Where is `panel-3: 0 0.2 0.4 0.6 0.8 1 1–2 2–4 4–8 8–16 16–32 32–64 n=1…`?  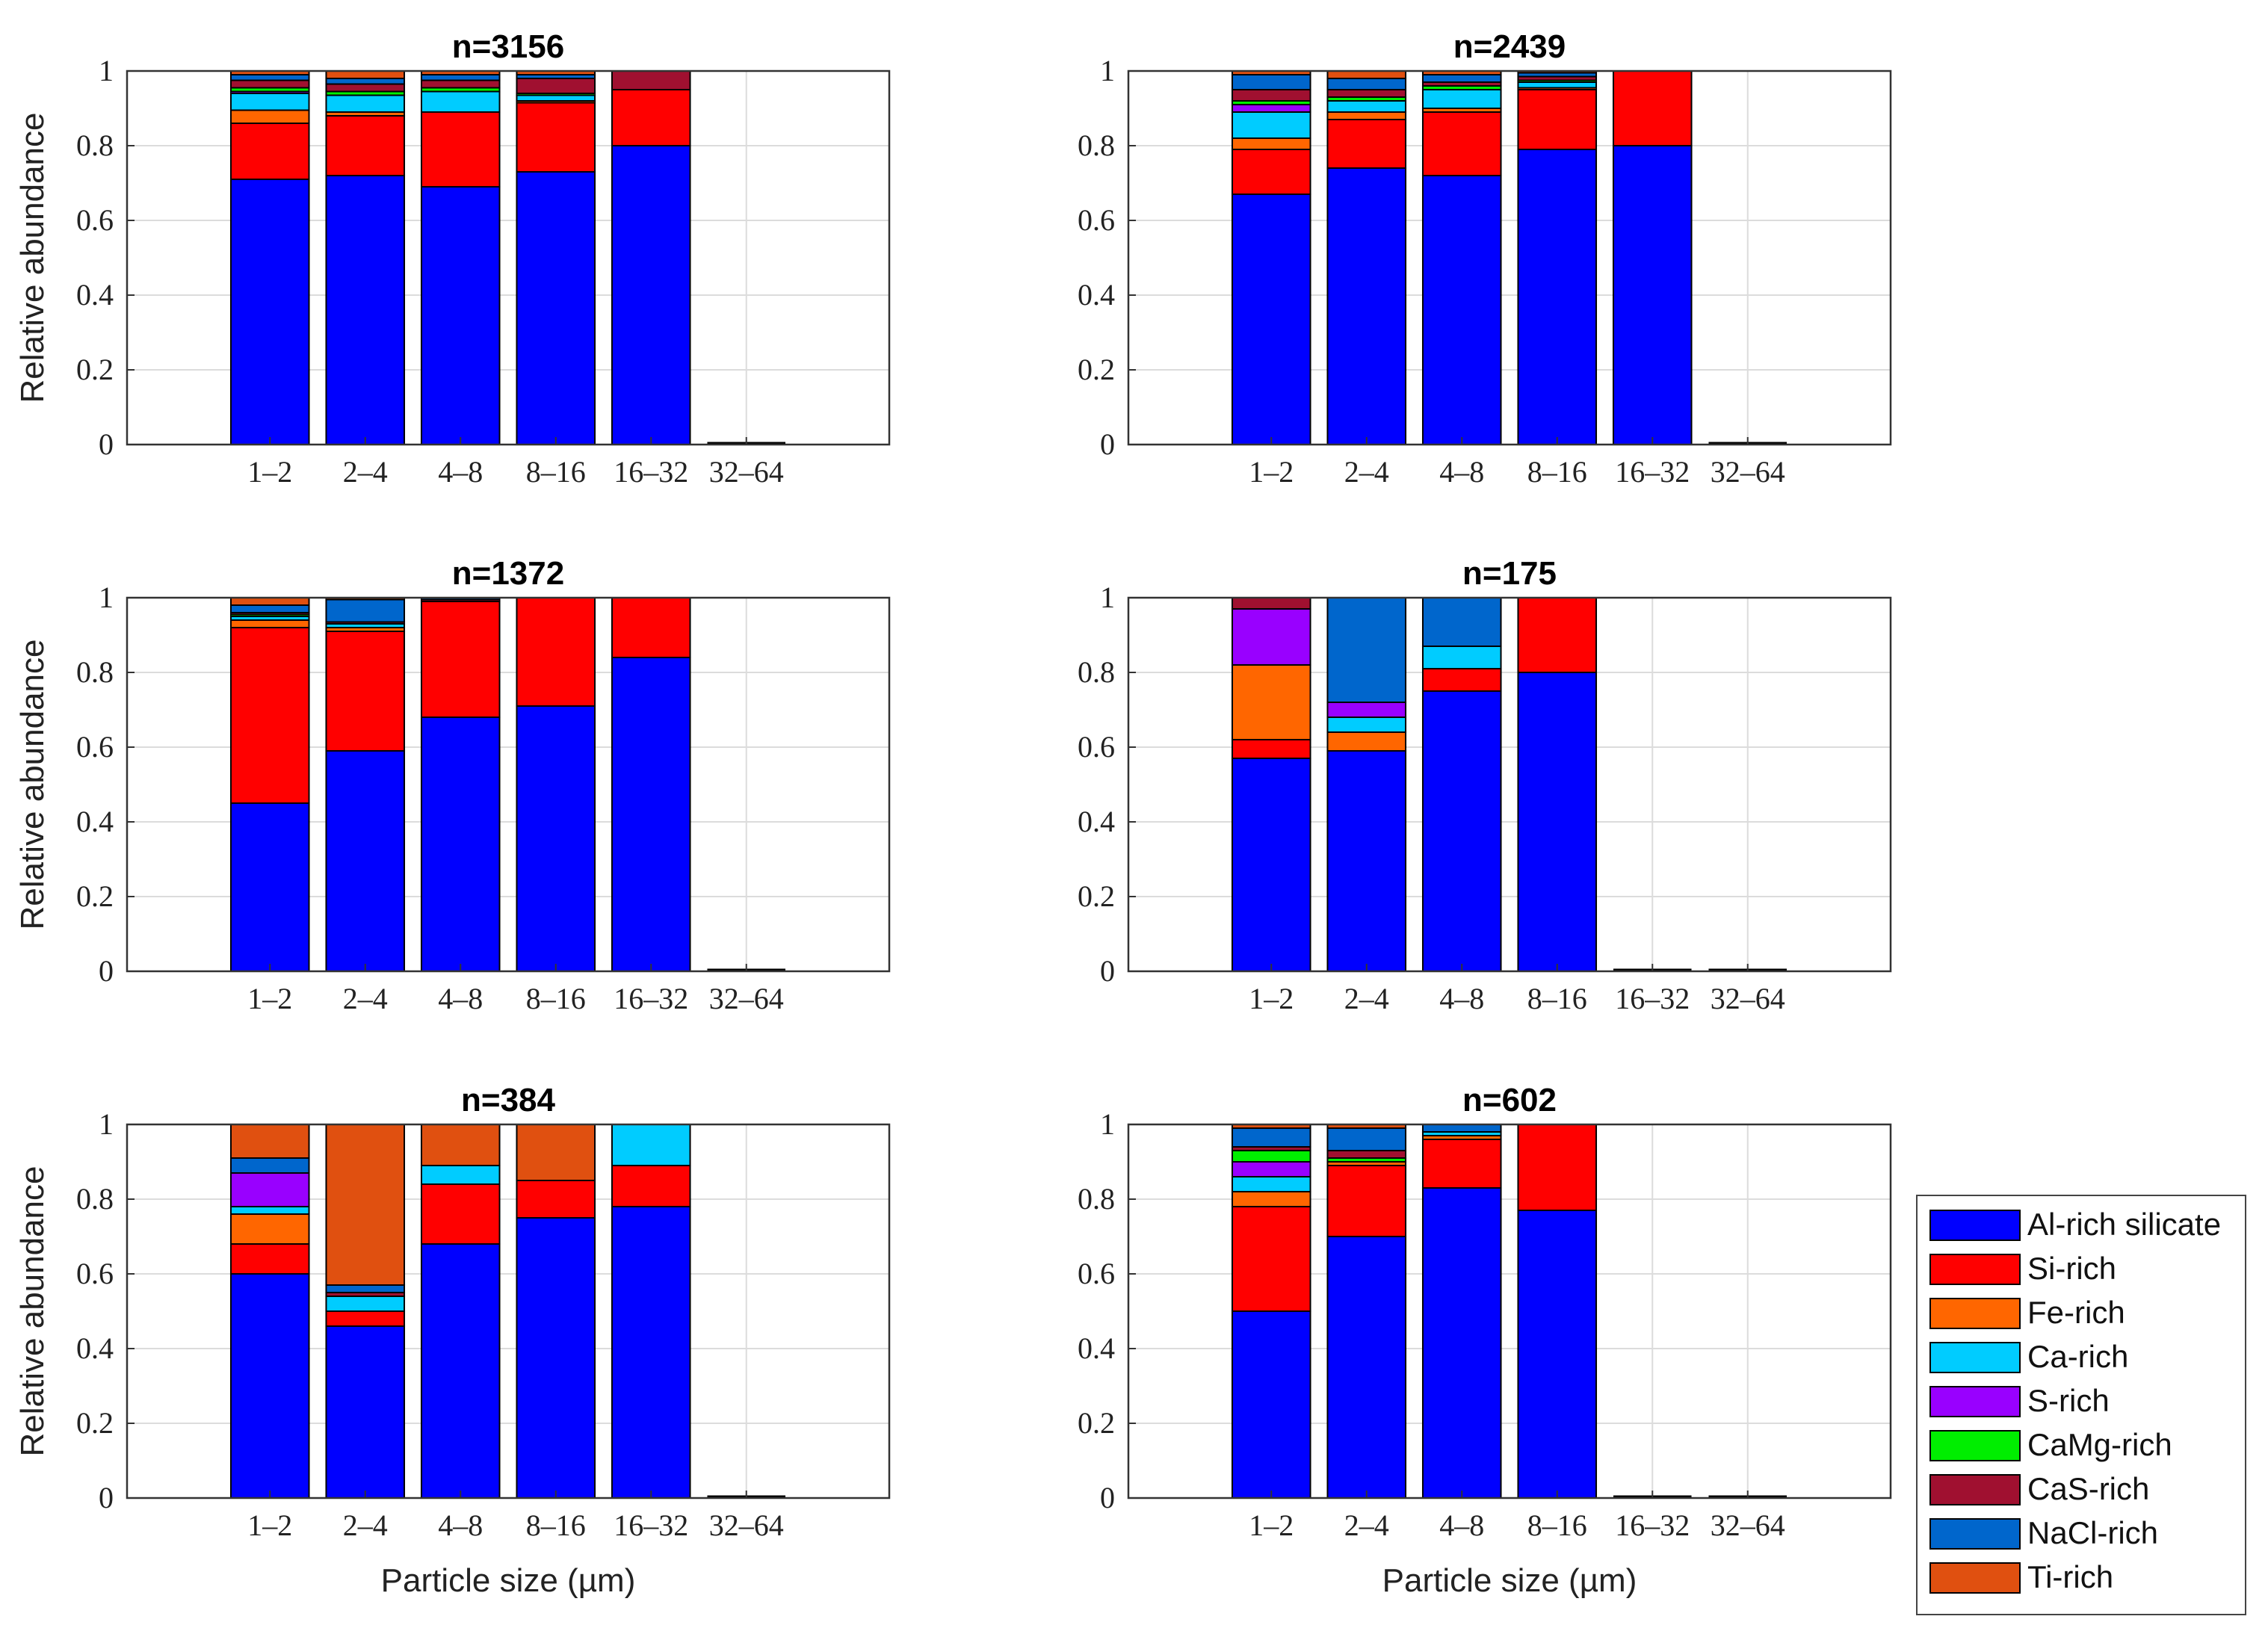
panel-3: 0 0.2 0.4 0.6 0.8 1 1–2 2–4 4–8 8–16 16–32 32–64 n=1… is located at coordinates (453, 785).